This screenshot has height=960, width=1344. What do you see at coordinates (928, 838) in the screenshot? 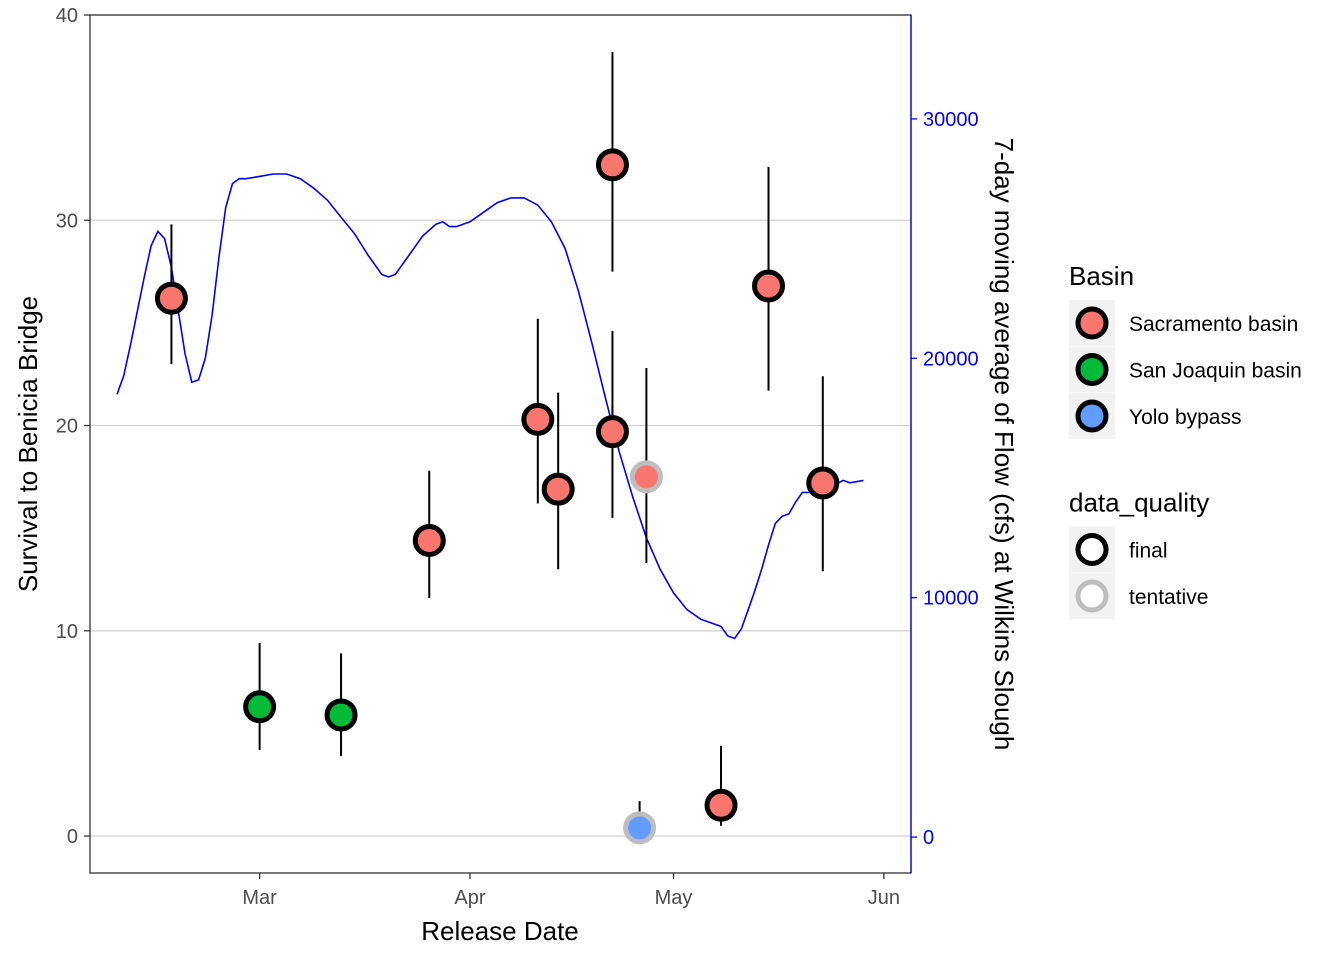
I see `y2-tick-label: 0` at bounding box center [928, 838].